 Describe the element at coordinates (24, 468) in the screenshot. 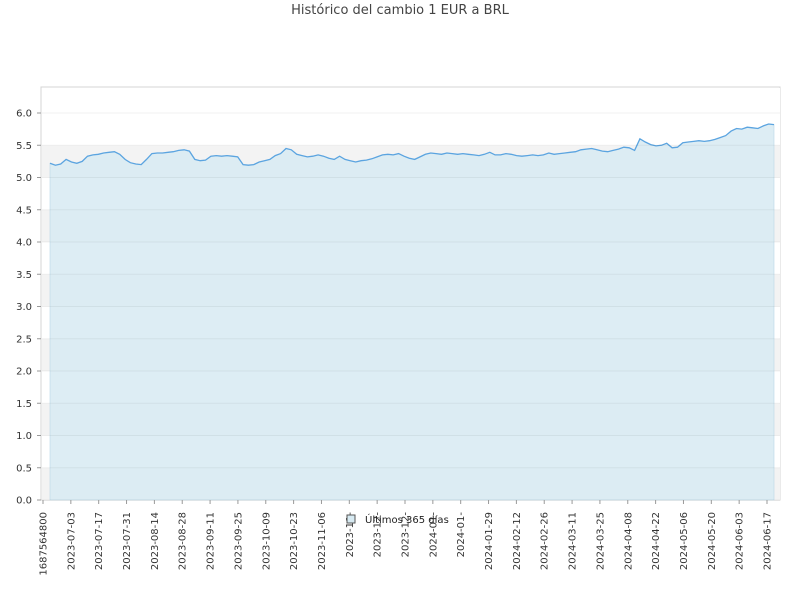

I see `y-tick-label: 0.5` at that location.